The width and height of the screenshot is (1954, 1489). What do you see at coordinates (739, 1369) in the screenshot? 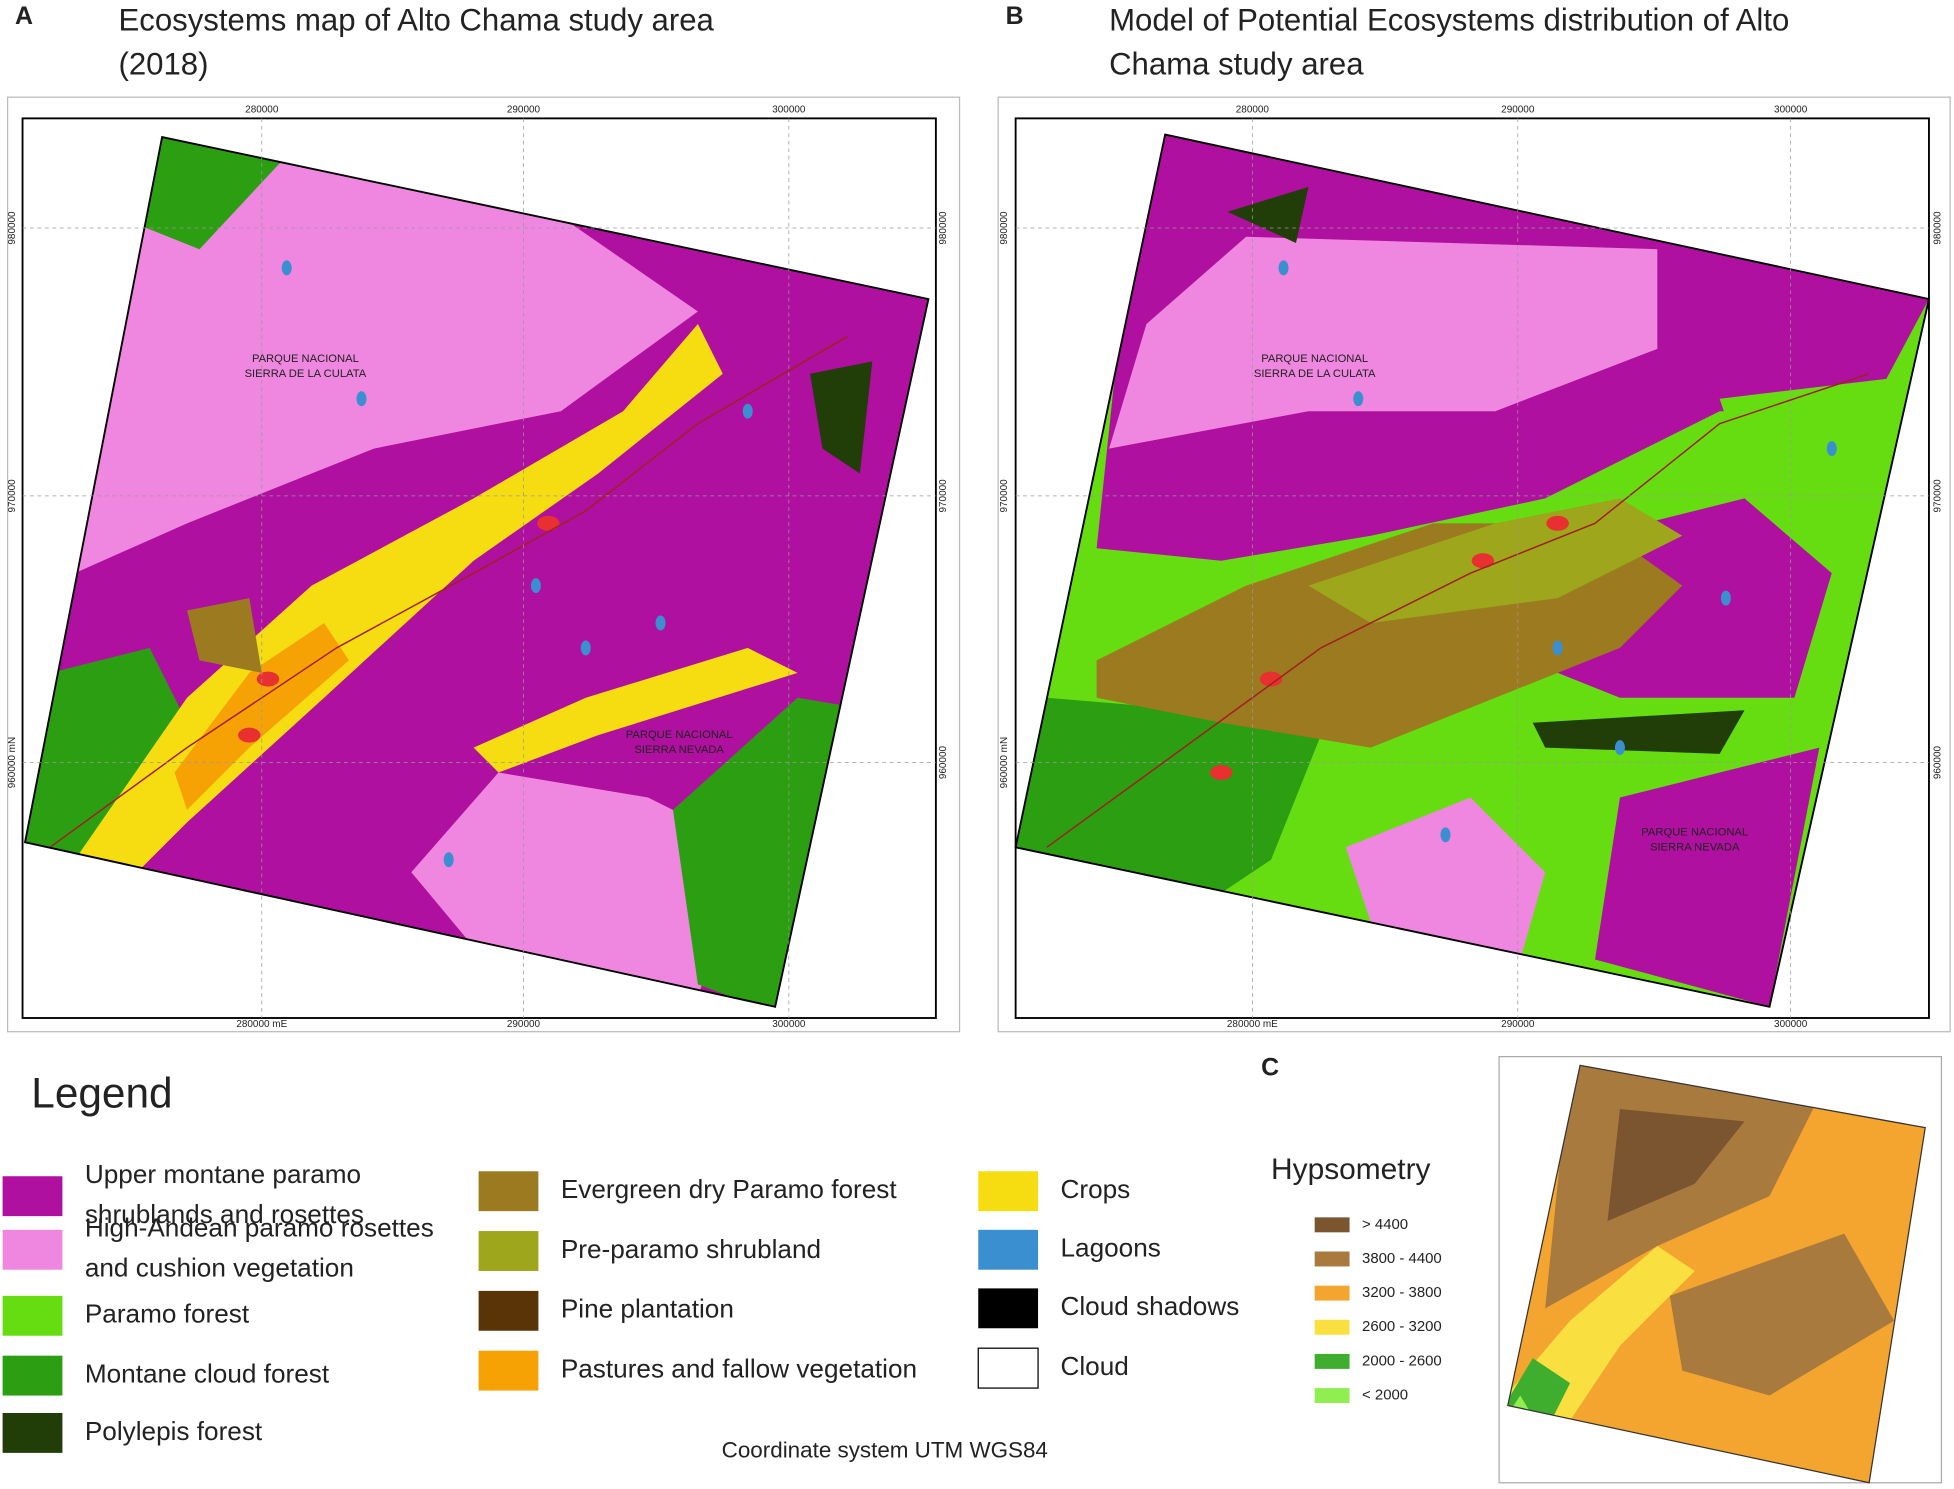
I see `legend-label: Pastures and fallow vegetation` at bounding box center [739, 1369].